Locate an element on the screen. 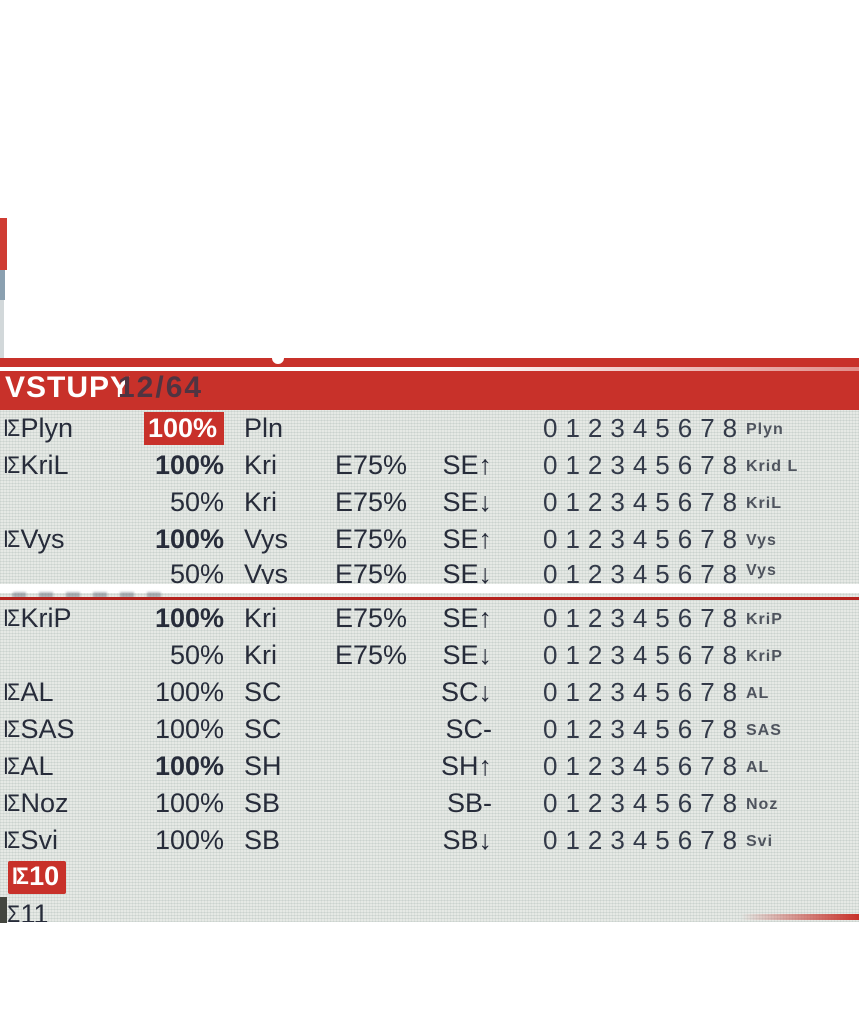 This screenshot has height=1024, width=859. page-header: VSTUPY 12/64 is located at coordinates (429, 384).